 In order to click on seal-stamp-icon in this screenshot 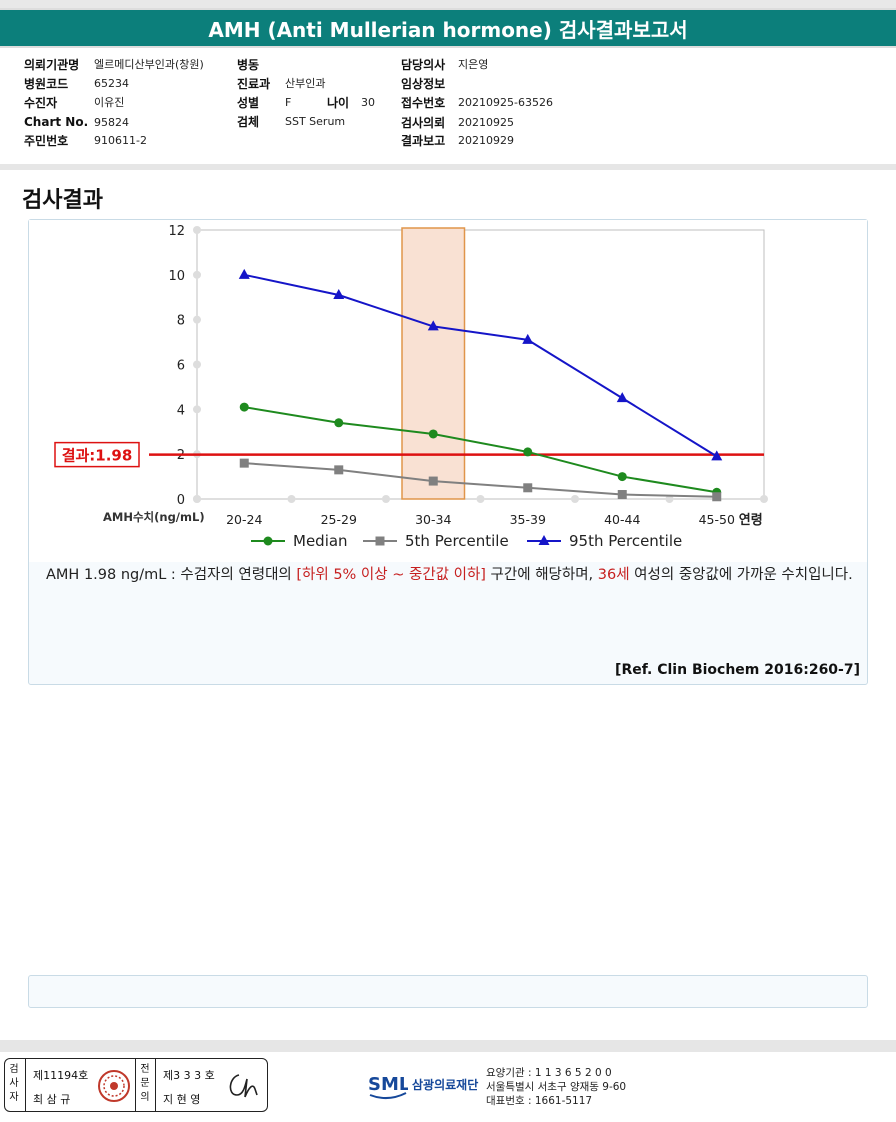, I will do `click(114, 1086)`.